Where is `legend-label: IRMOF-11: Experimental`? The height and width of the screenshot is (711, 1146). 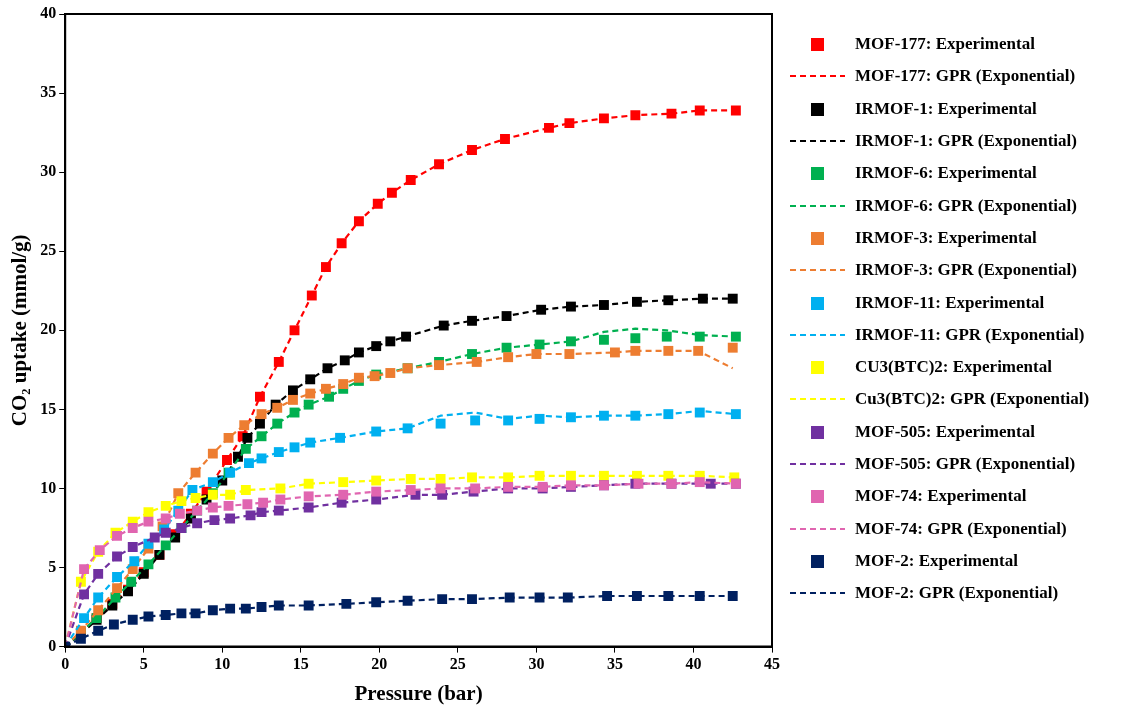
legend-label: IRMOF-11: Experimental is located at coordinates (950, 302).